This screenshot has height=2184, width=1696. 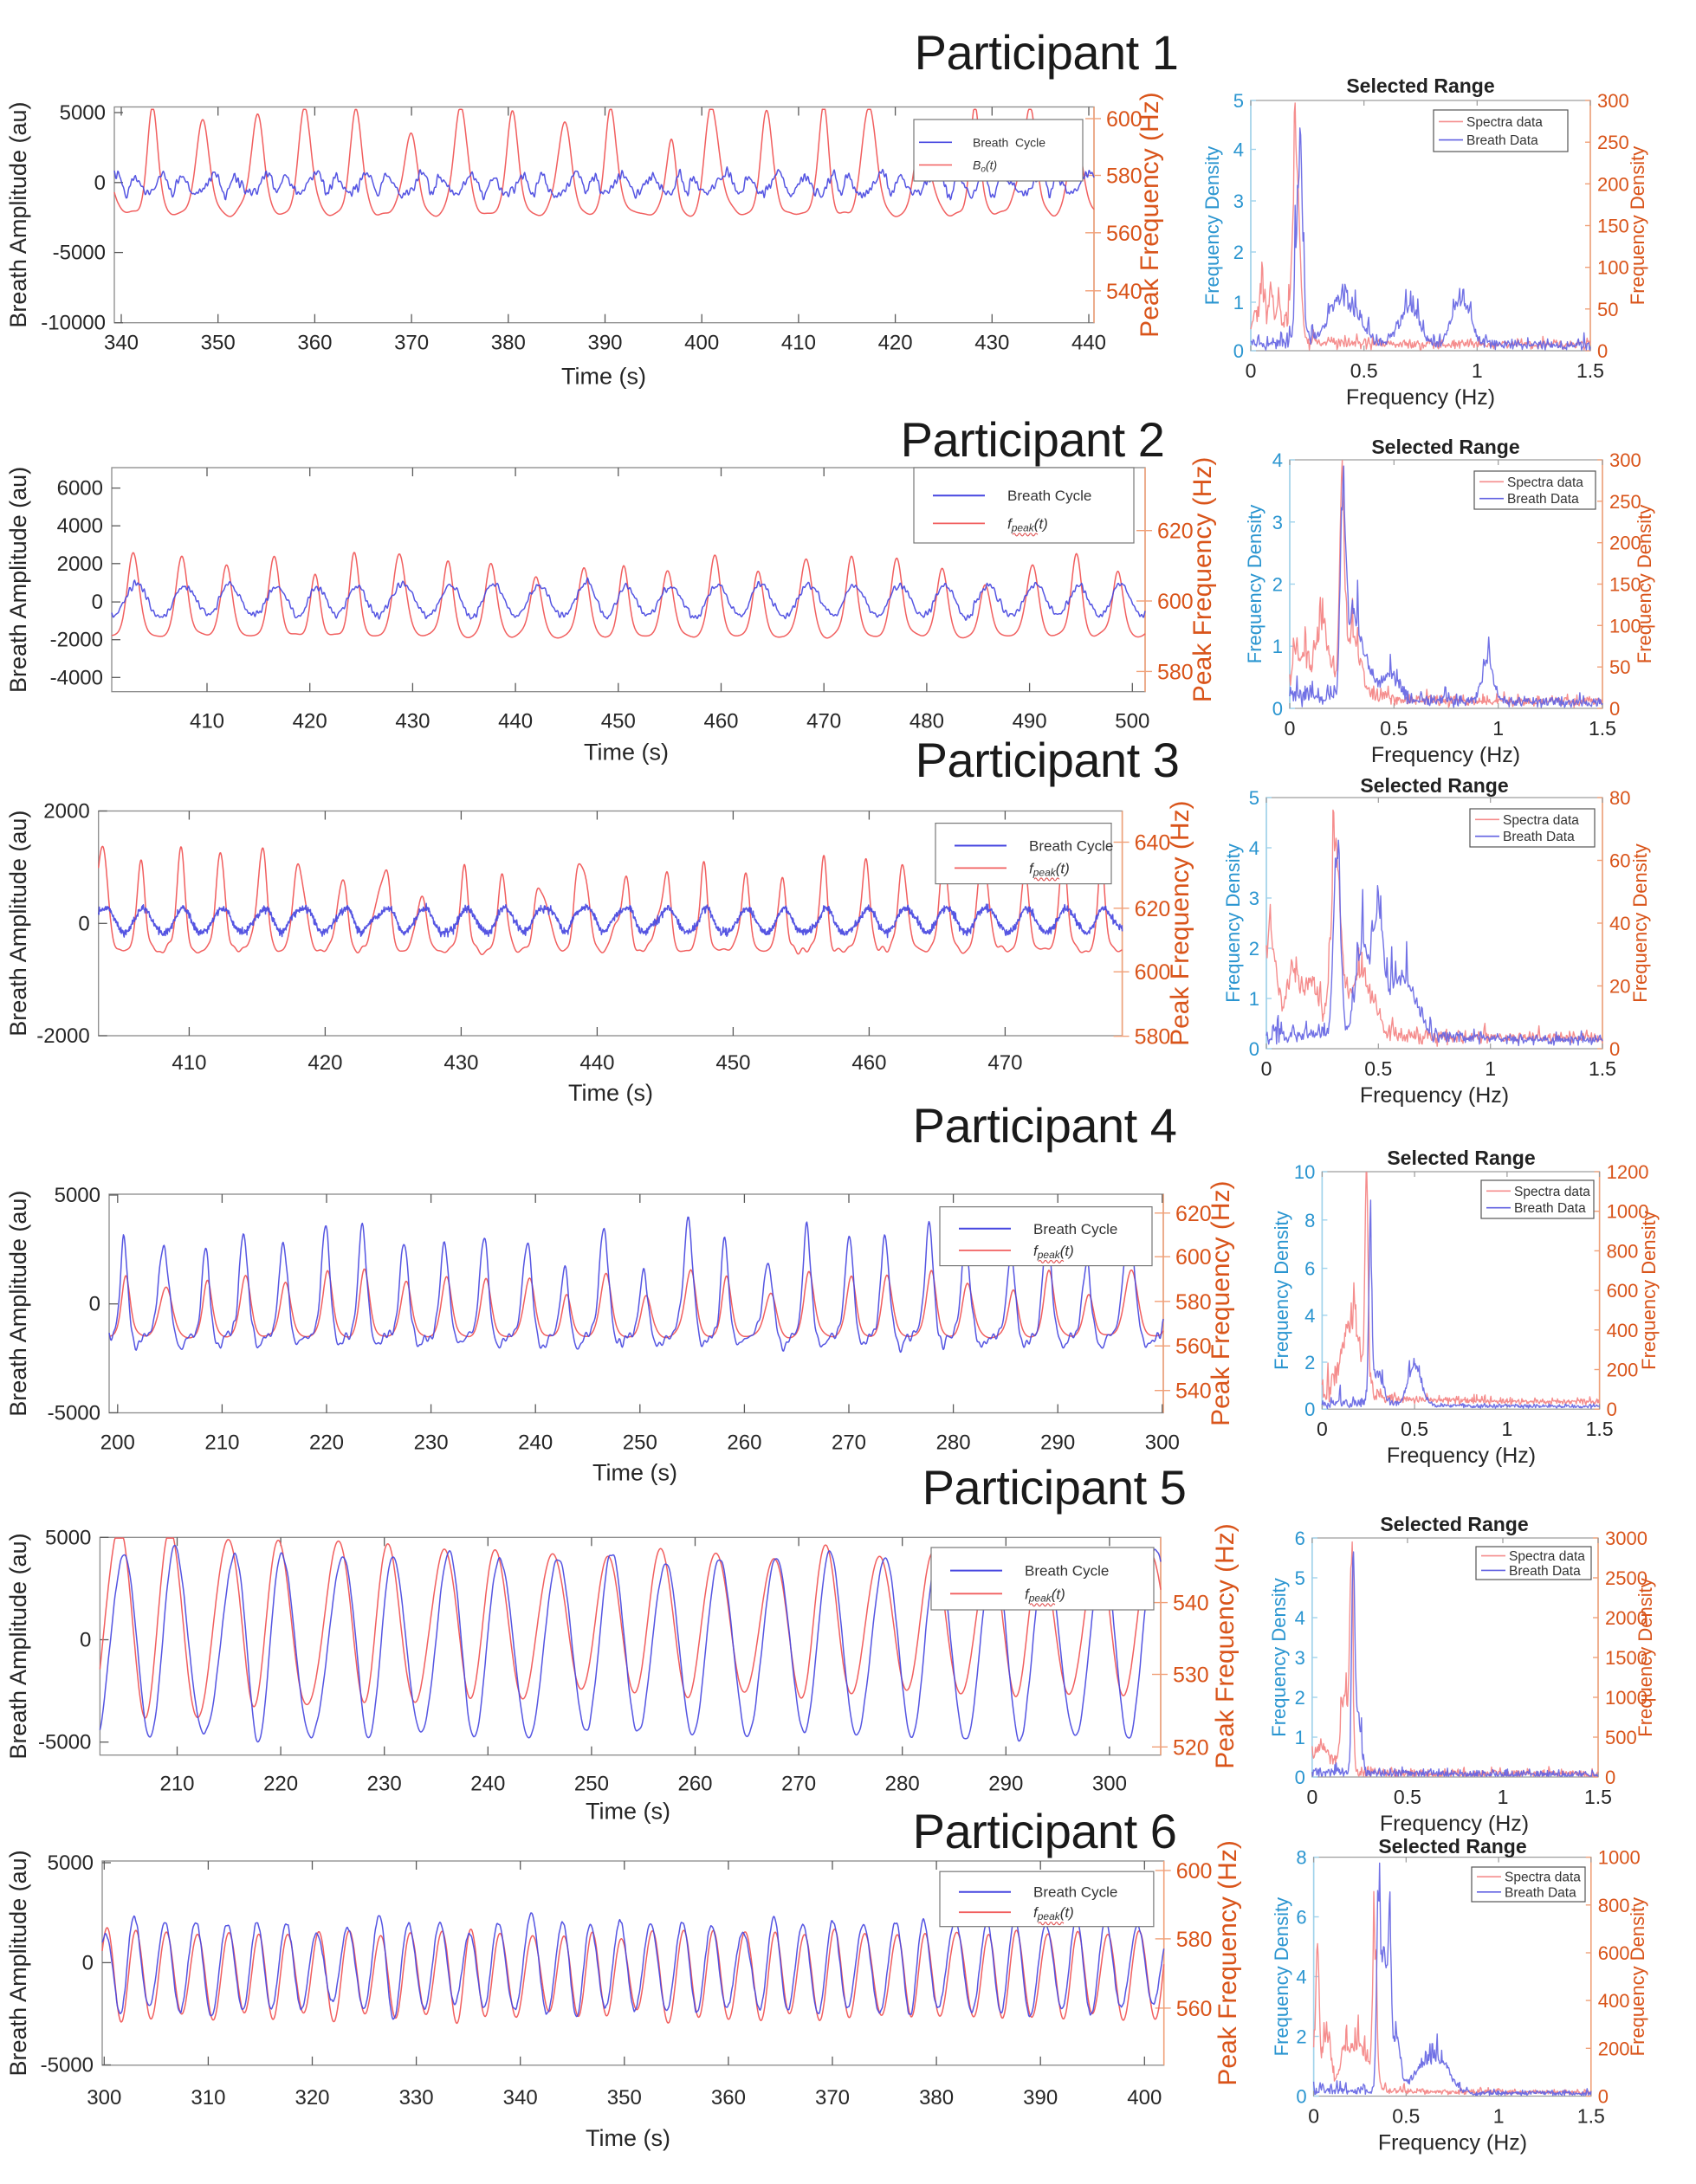 What do you see at coordinates (1305, 1172) in the screenshot?
I see `svg-text: 10` at bounding box center [1305, 1172].